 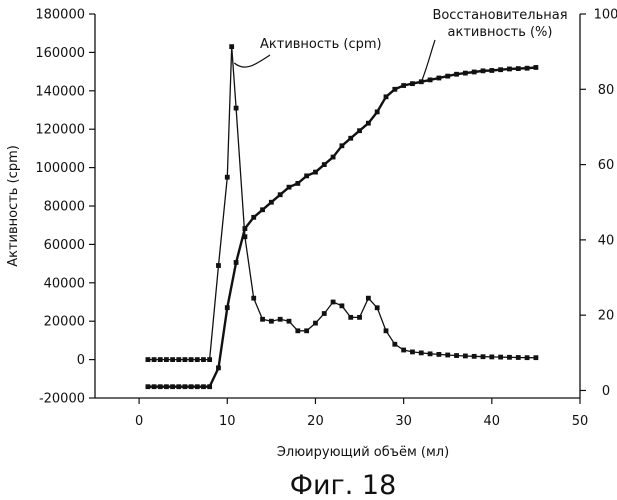 What do you see at coordinates (499, 15) in the screenshot?
I see `annotation-recovery-label-line1: Восстановительная` at bounding box center [499, 15].